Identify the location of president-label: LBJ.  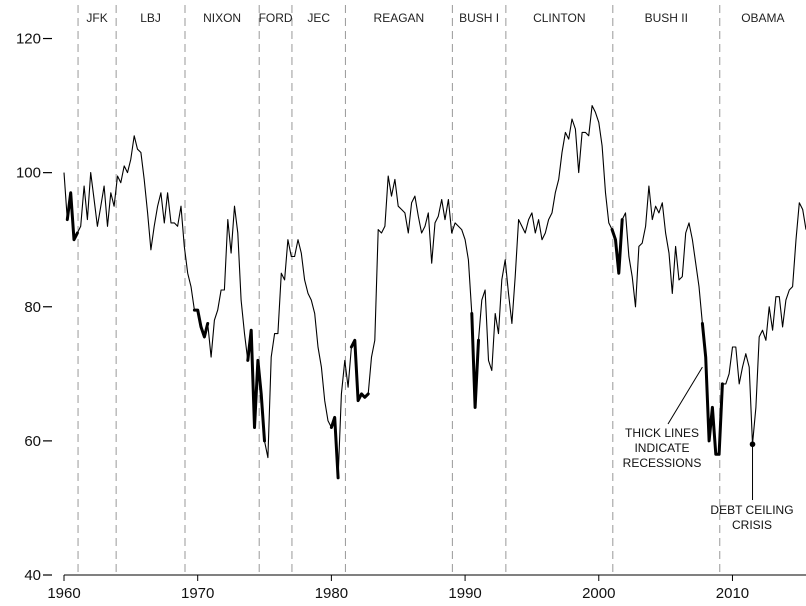
(150, 18).